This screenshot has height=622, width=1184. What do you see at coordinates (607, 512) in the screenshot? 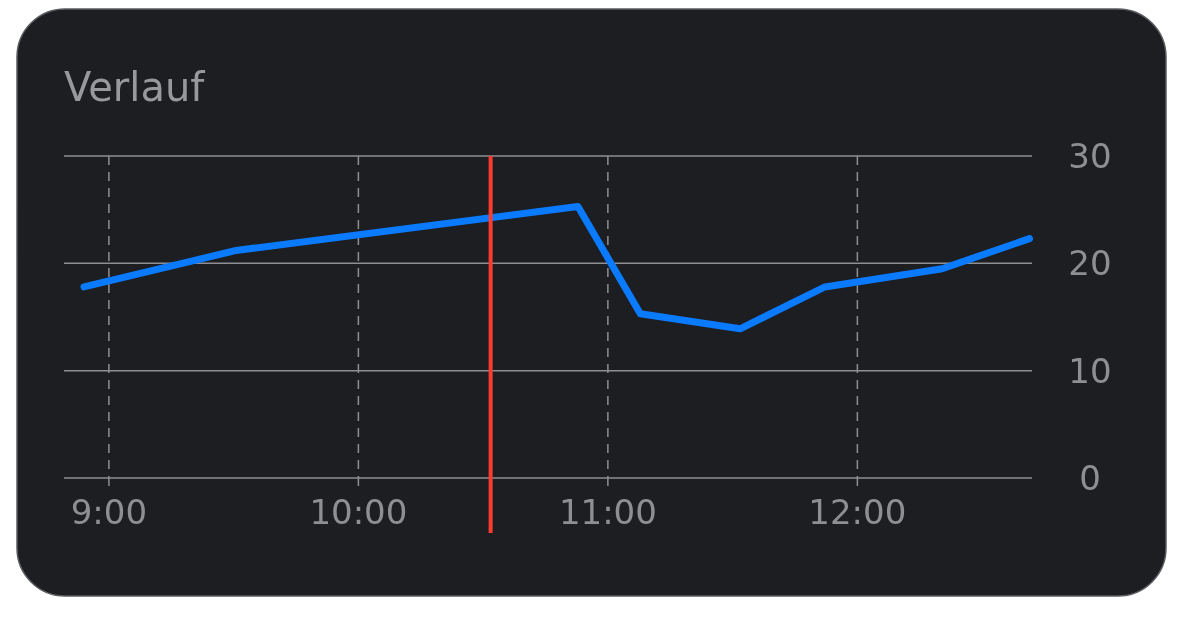
I see `x-tick-label: 11:00` at bounding box center [607, 512].